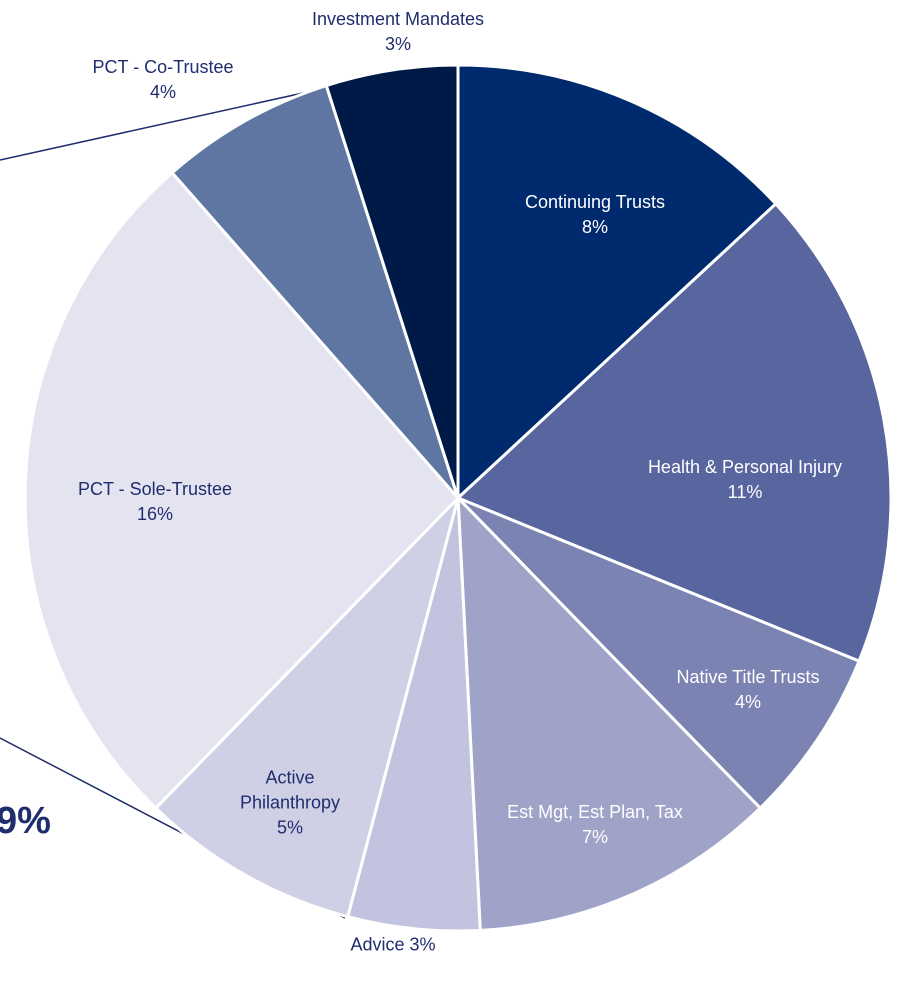  I want to click on slice-label: PCT - Sole-Trustee 16%, so click(155, 502).